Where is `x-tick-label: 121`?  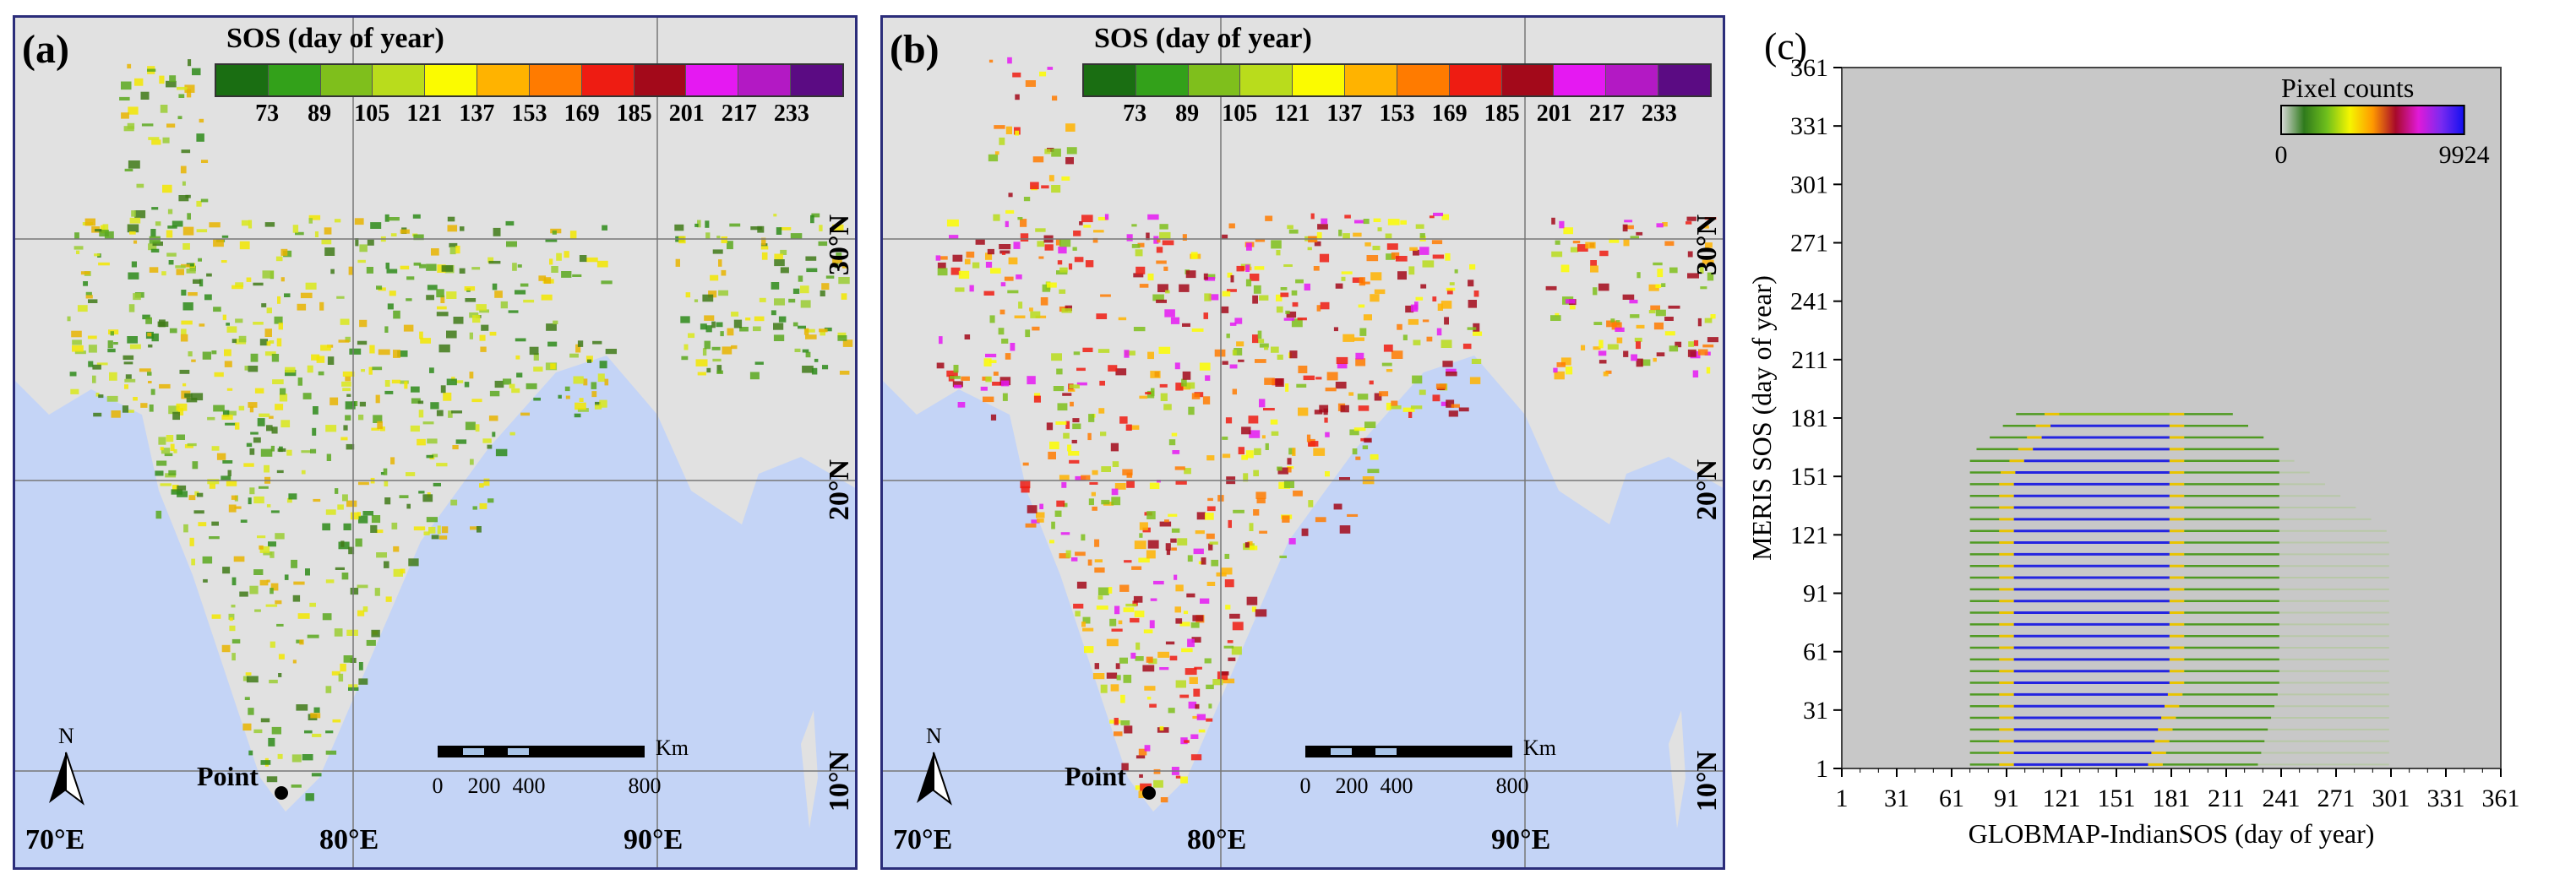
x-tick-label: 121 is located at coordinates (2062, 798).